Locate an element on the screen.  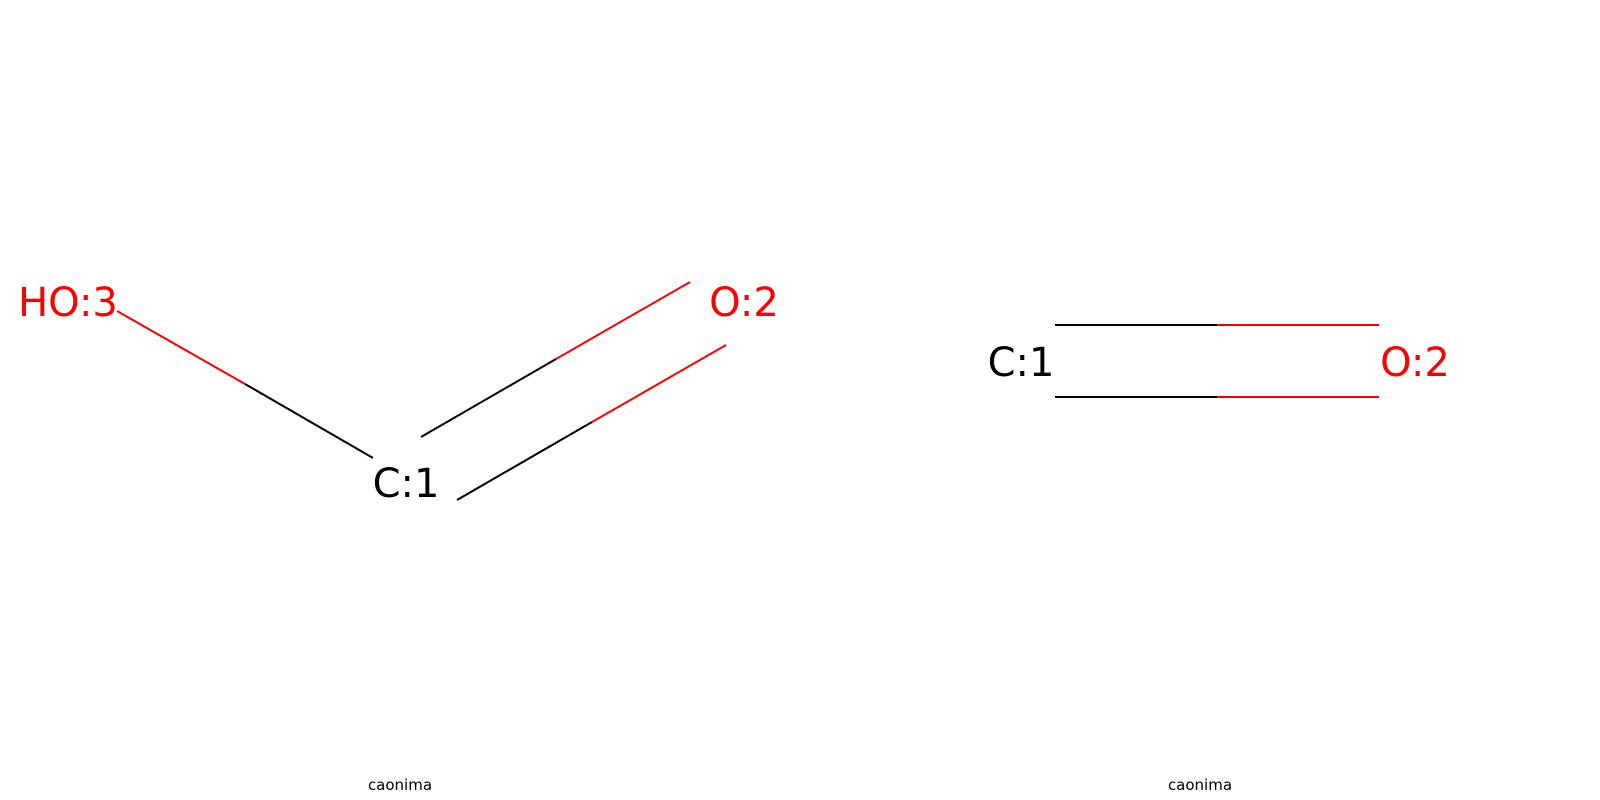
atom-label-o3: HO:3 is located at coordinates (68, 303).